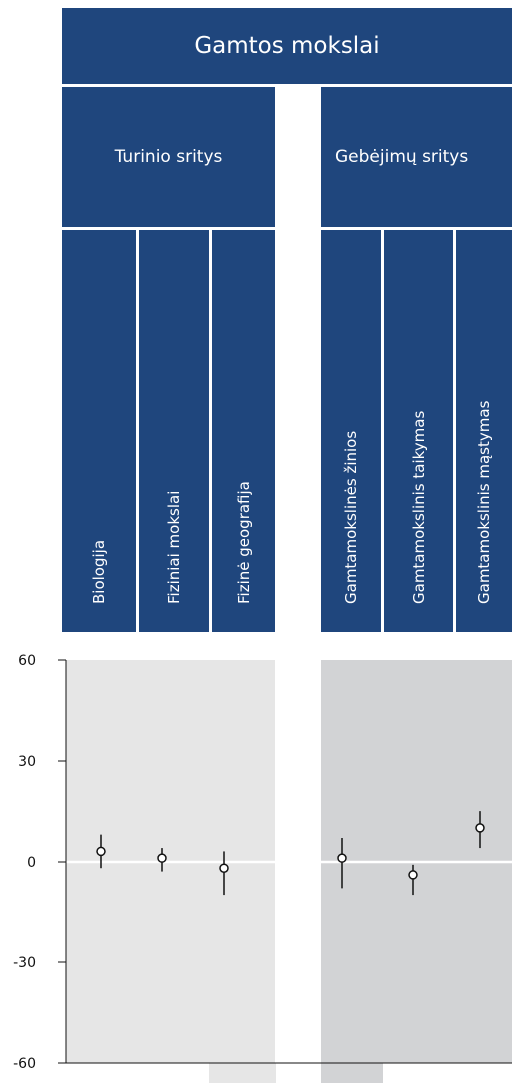 This screenshot has width=512, height=1083. I want to click on column-header-gamtamokslinis-mastymas: Gamtamokslinis mąstymas, so click(484, 431).